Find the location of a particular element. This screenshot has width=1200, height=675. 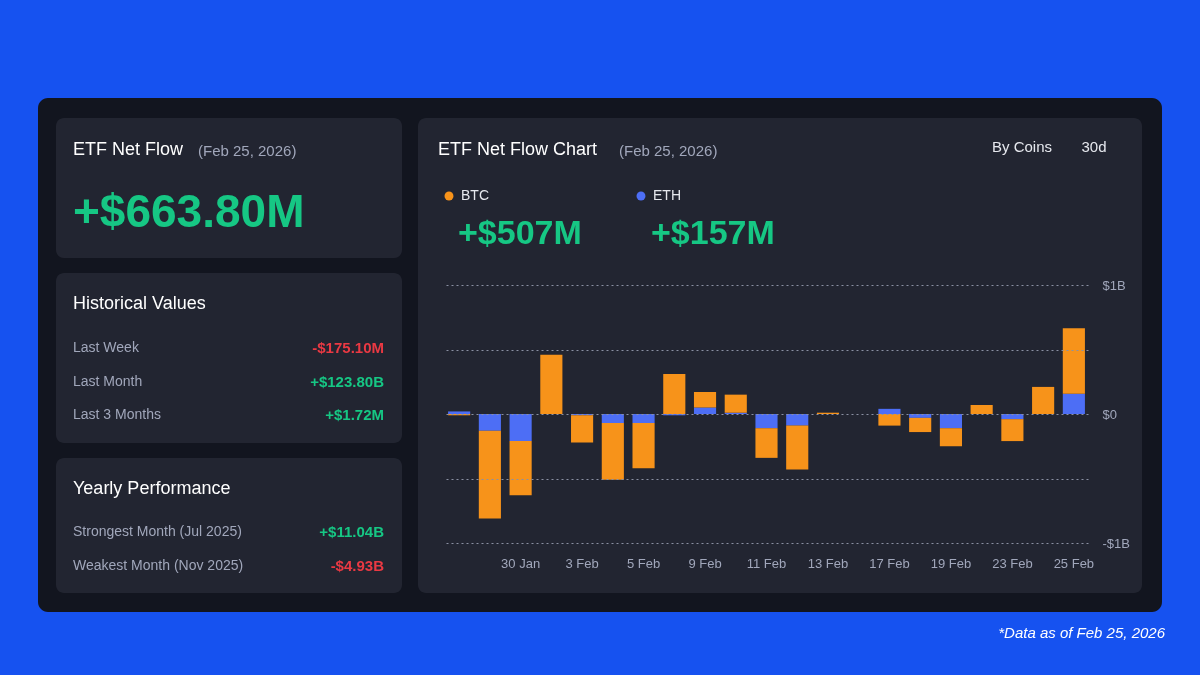

text: By Coins is located at coordinates (1022, 146).